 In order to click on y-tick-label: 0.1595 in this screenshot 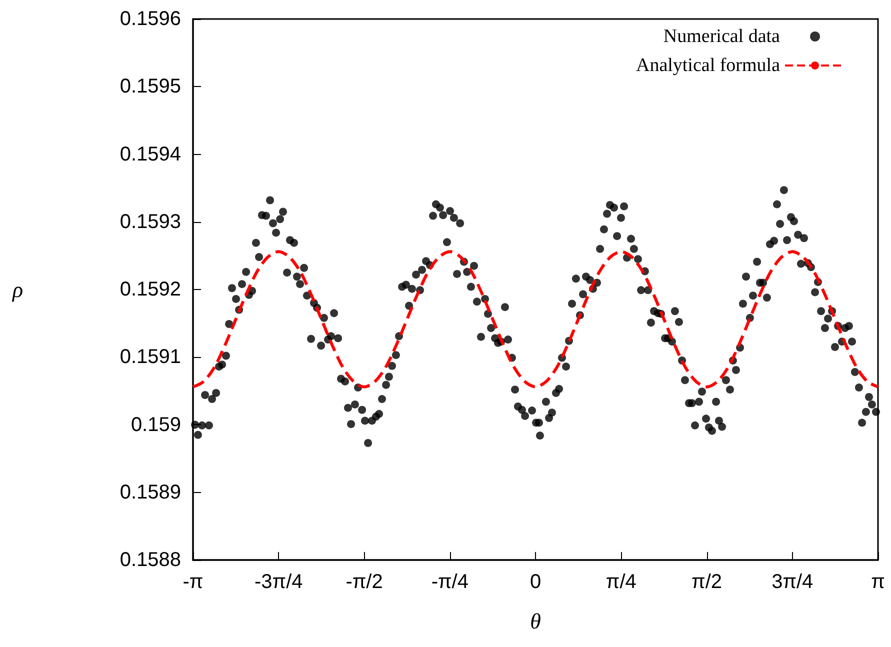, I will do `click(150, 87)`.